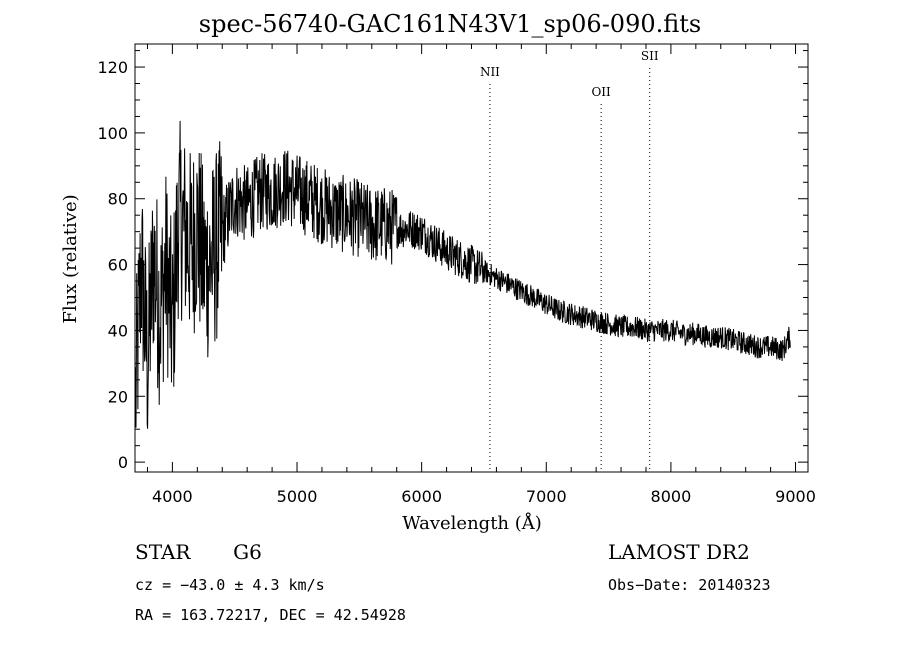  What do you see at coordinates (795, 496) in the screenshot?
I see `x-tick-label: 9000` at bounding box center [795, 496].